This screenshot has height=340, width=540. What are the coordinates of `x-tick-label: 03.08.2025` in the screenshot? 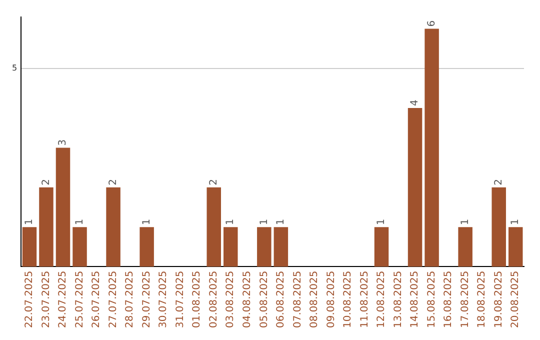 It's located at (230, 299).